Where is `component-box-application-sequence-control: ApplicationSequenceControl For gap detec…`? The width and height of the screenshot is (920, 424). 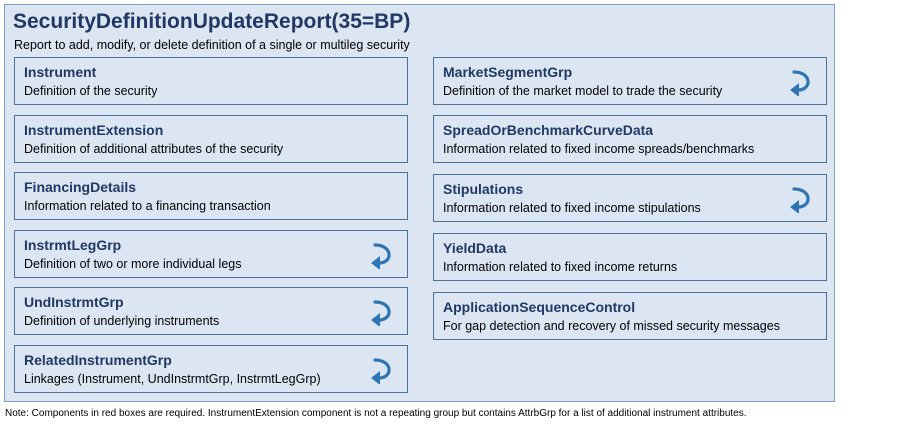
component-box-application-sequence-control: ApplicationSequenceControl For gap detec… is located at coordinates (630, 316).